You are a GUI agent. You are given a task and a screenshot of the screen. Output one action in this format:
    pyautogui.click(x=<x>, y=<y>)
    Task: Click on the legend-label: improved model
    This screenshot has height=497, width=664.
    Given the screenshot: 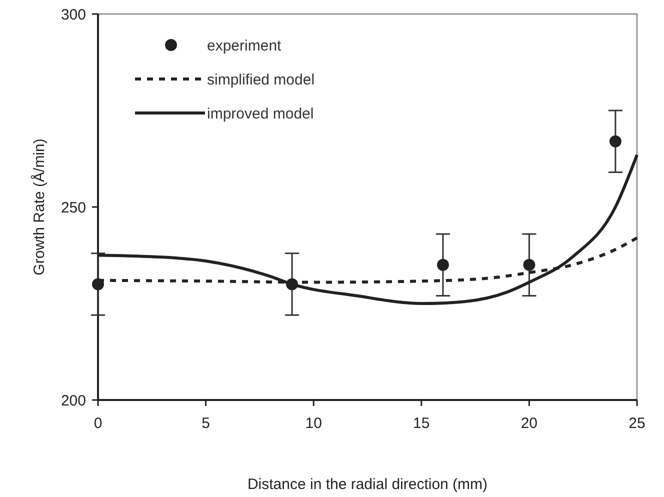 What is the action you would take?
    pyautogui.click(x=260, y=113)
    